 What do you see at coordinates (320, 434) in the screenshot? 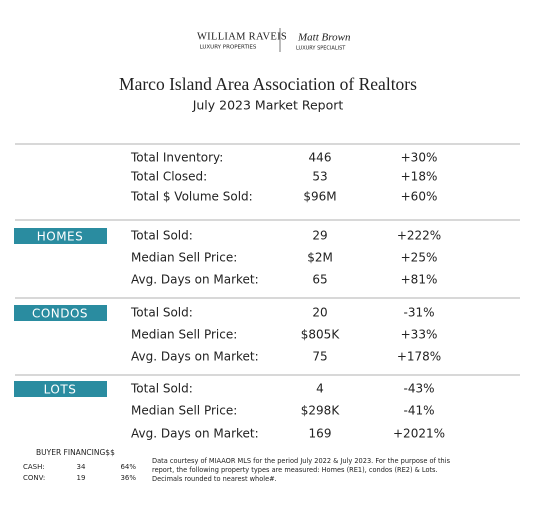
I see `row-value: 169` at bounding box center [320, 434].